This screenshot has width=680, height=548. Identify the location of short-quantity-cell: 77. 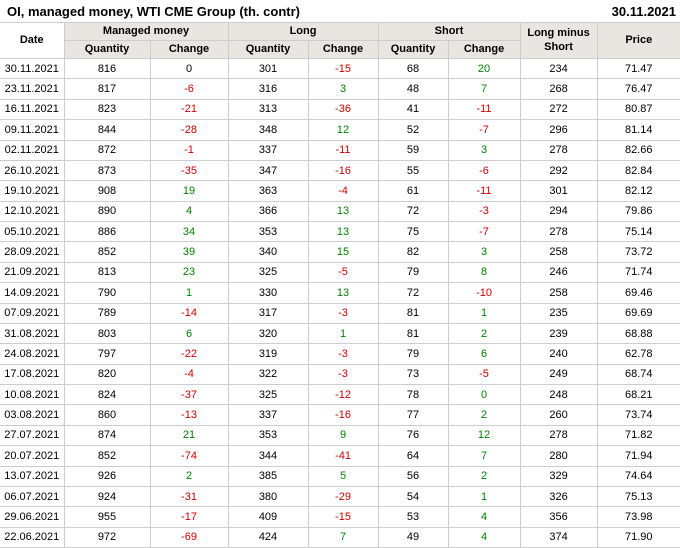
(413, 415).